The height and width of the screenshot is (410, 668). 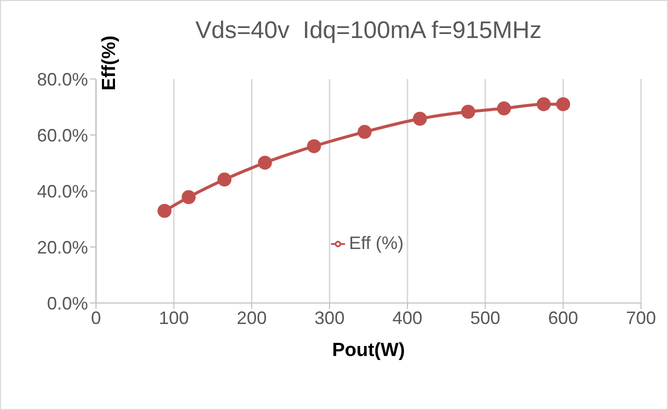 What do you see at coordinates (62, 135) in the screenshot?
I see `y-tick-label: 60.0%` at bounding box center [62, 135].